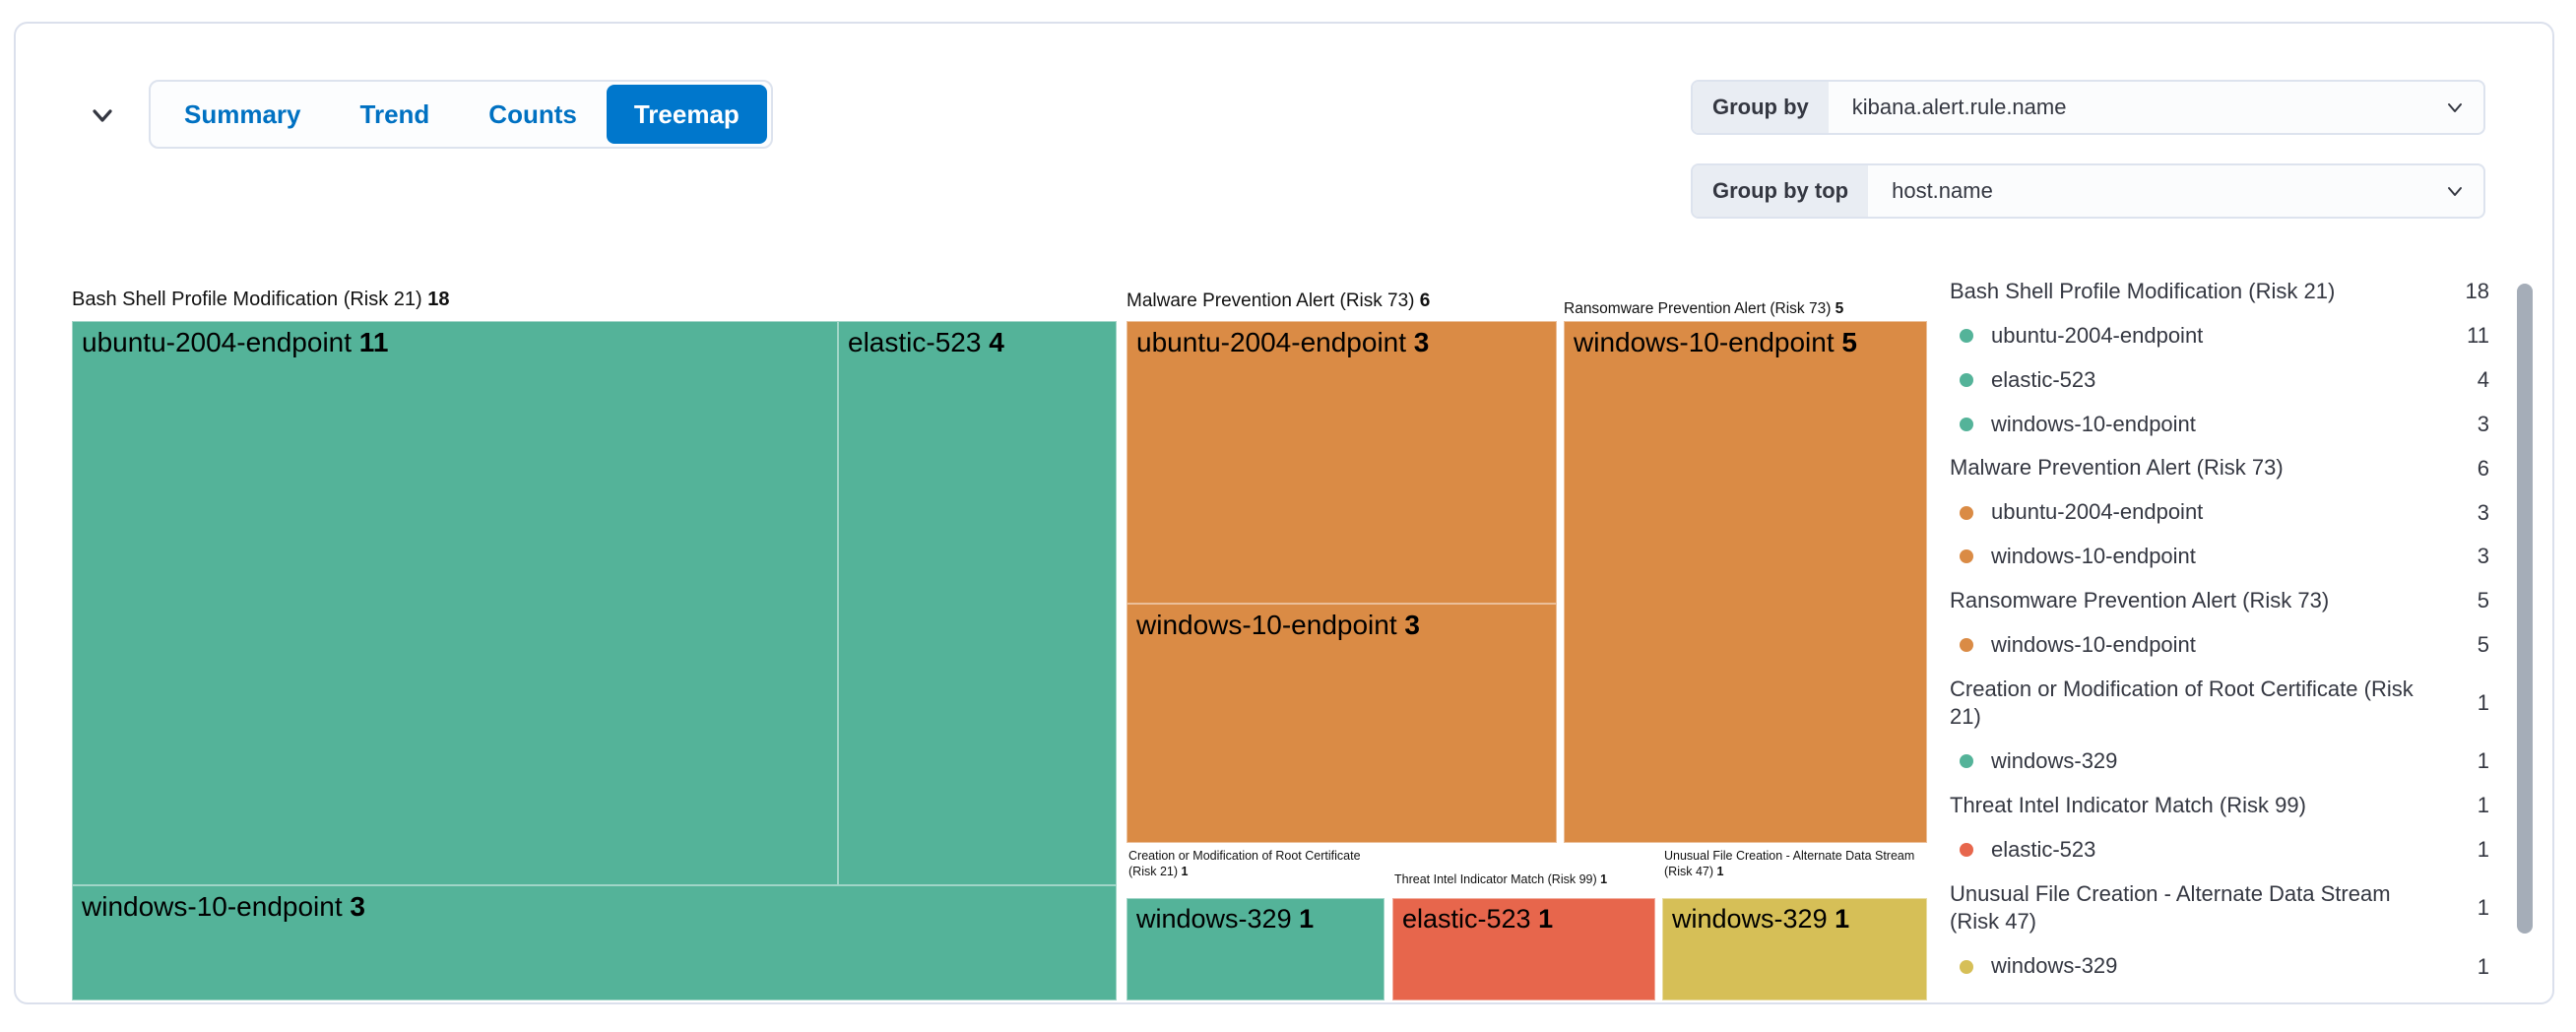  Describe the element at coordinates (2219, 645) in the screenshot. I see `legend-item: windows-10-endpoint 5` at that location.